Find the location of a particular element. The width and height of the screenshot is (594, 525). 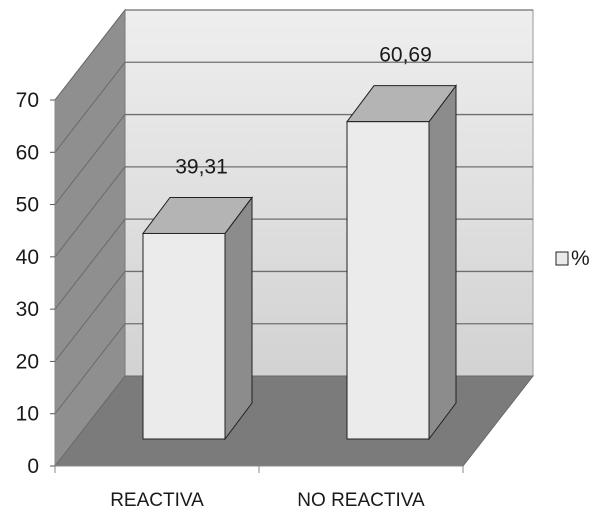

bar-reactiva is located at coordinates (197, 318).